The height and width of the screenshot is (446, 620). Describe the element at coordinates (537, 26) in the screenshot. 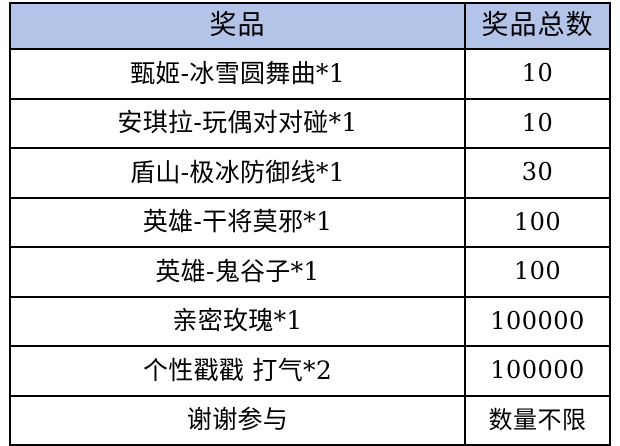

I see `column-header-prize-total: 奖品总数` at that location.